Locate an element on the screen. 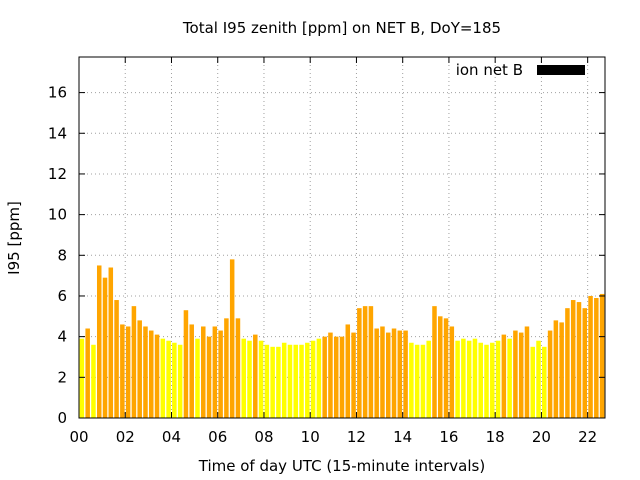 The height and width of the screenshot is (480, 640). legend-swatch is located at coordinates (561, 70).